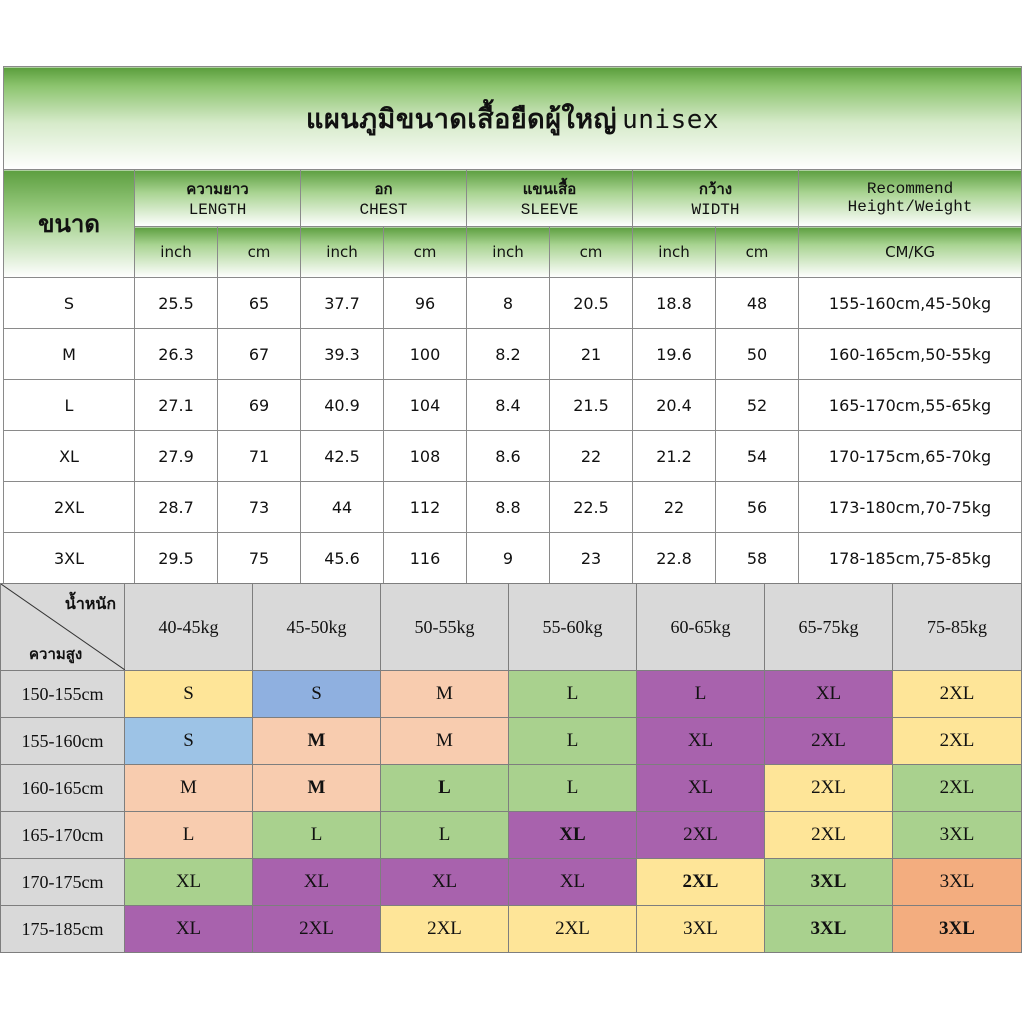 This screenshot has height=1024, width=1024. What do you see at coordinates (176, 558) in the screenshot?
I see `measurement-cell: 29.5` at bounding box center [176, 558].